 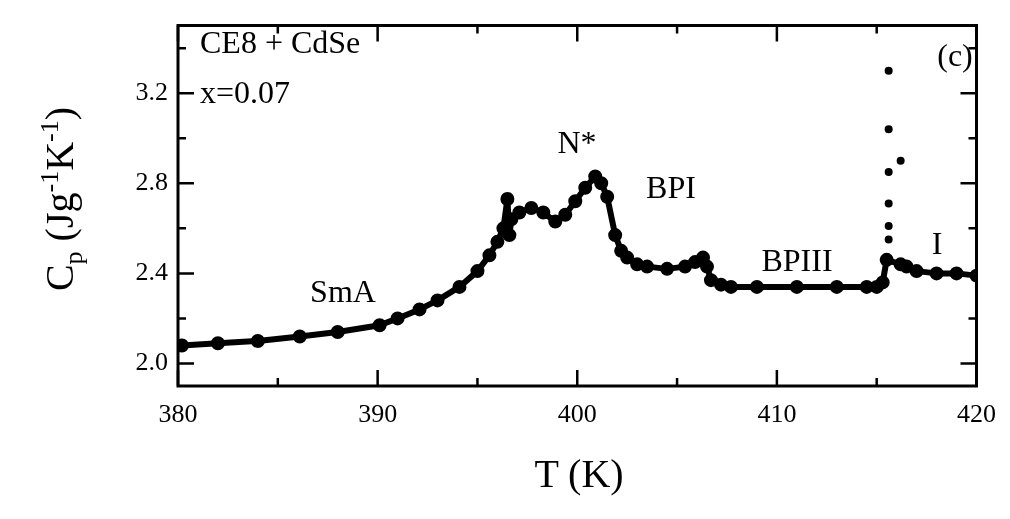 What do you see at coordinates (577, 142) in the screenshot?
I see `annotation: N*` at bounding box center [577, 142].